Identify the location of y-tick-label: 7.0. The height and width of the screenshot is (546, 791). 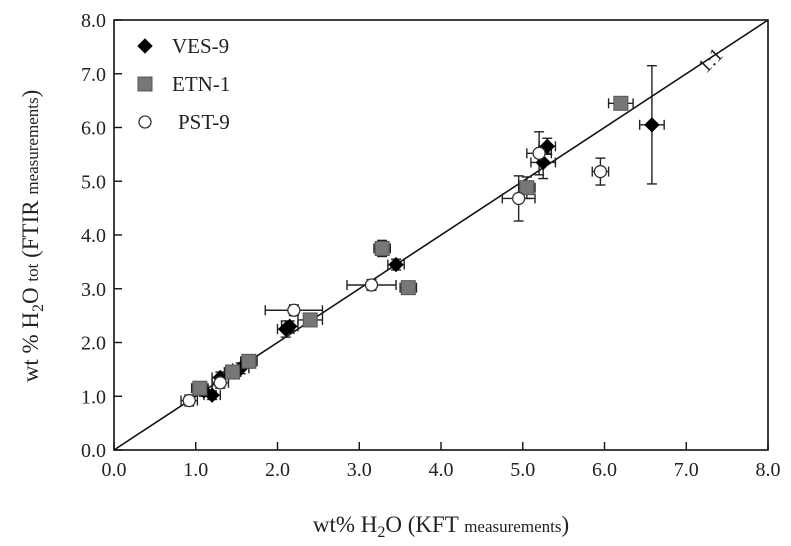
(93, 75).